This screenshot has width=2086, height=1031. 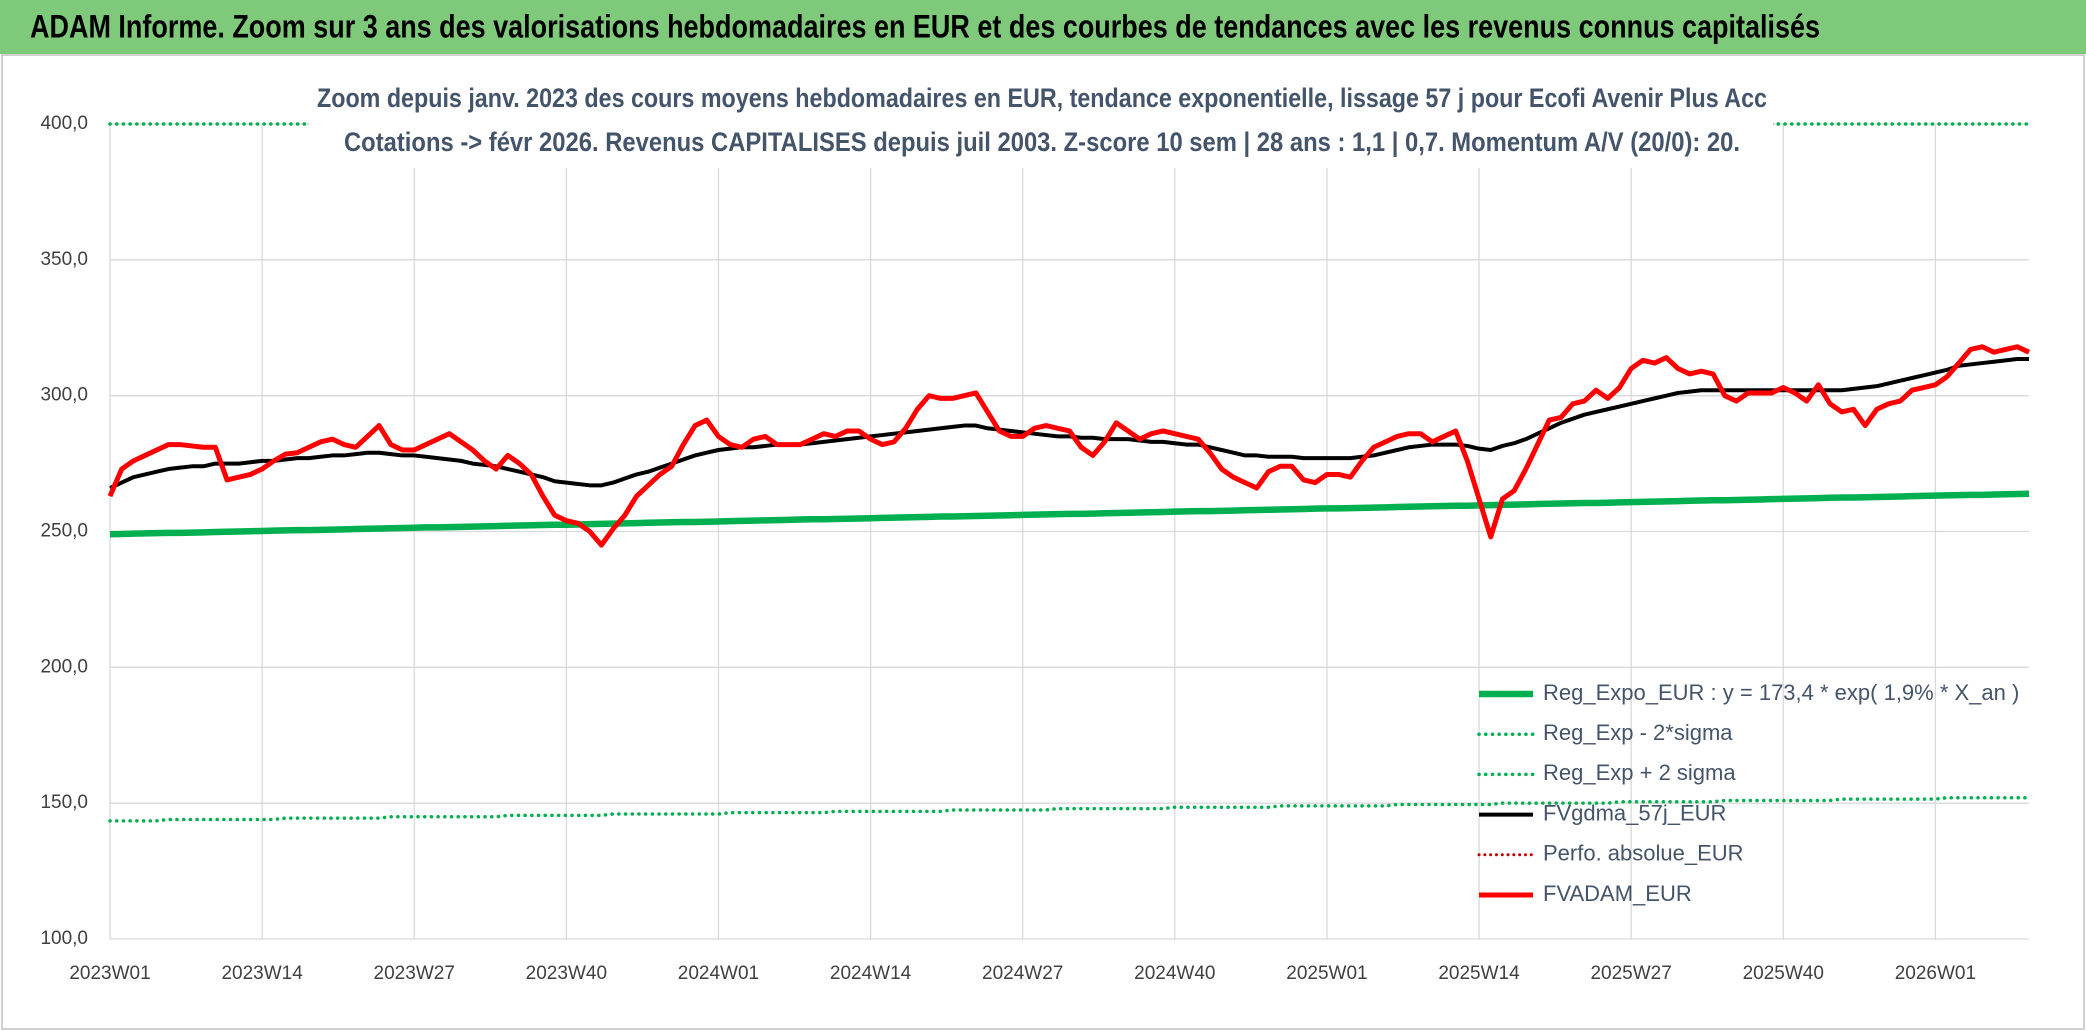 I want to click on legend-label: FVgdma_57j_EUR, so click(x=1634, y=812).